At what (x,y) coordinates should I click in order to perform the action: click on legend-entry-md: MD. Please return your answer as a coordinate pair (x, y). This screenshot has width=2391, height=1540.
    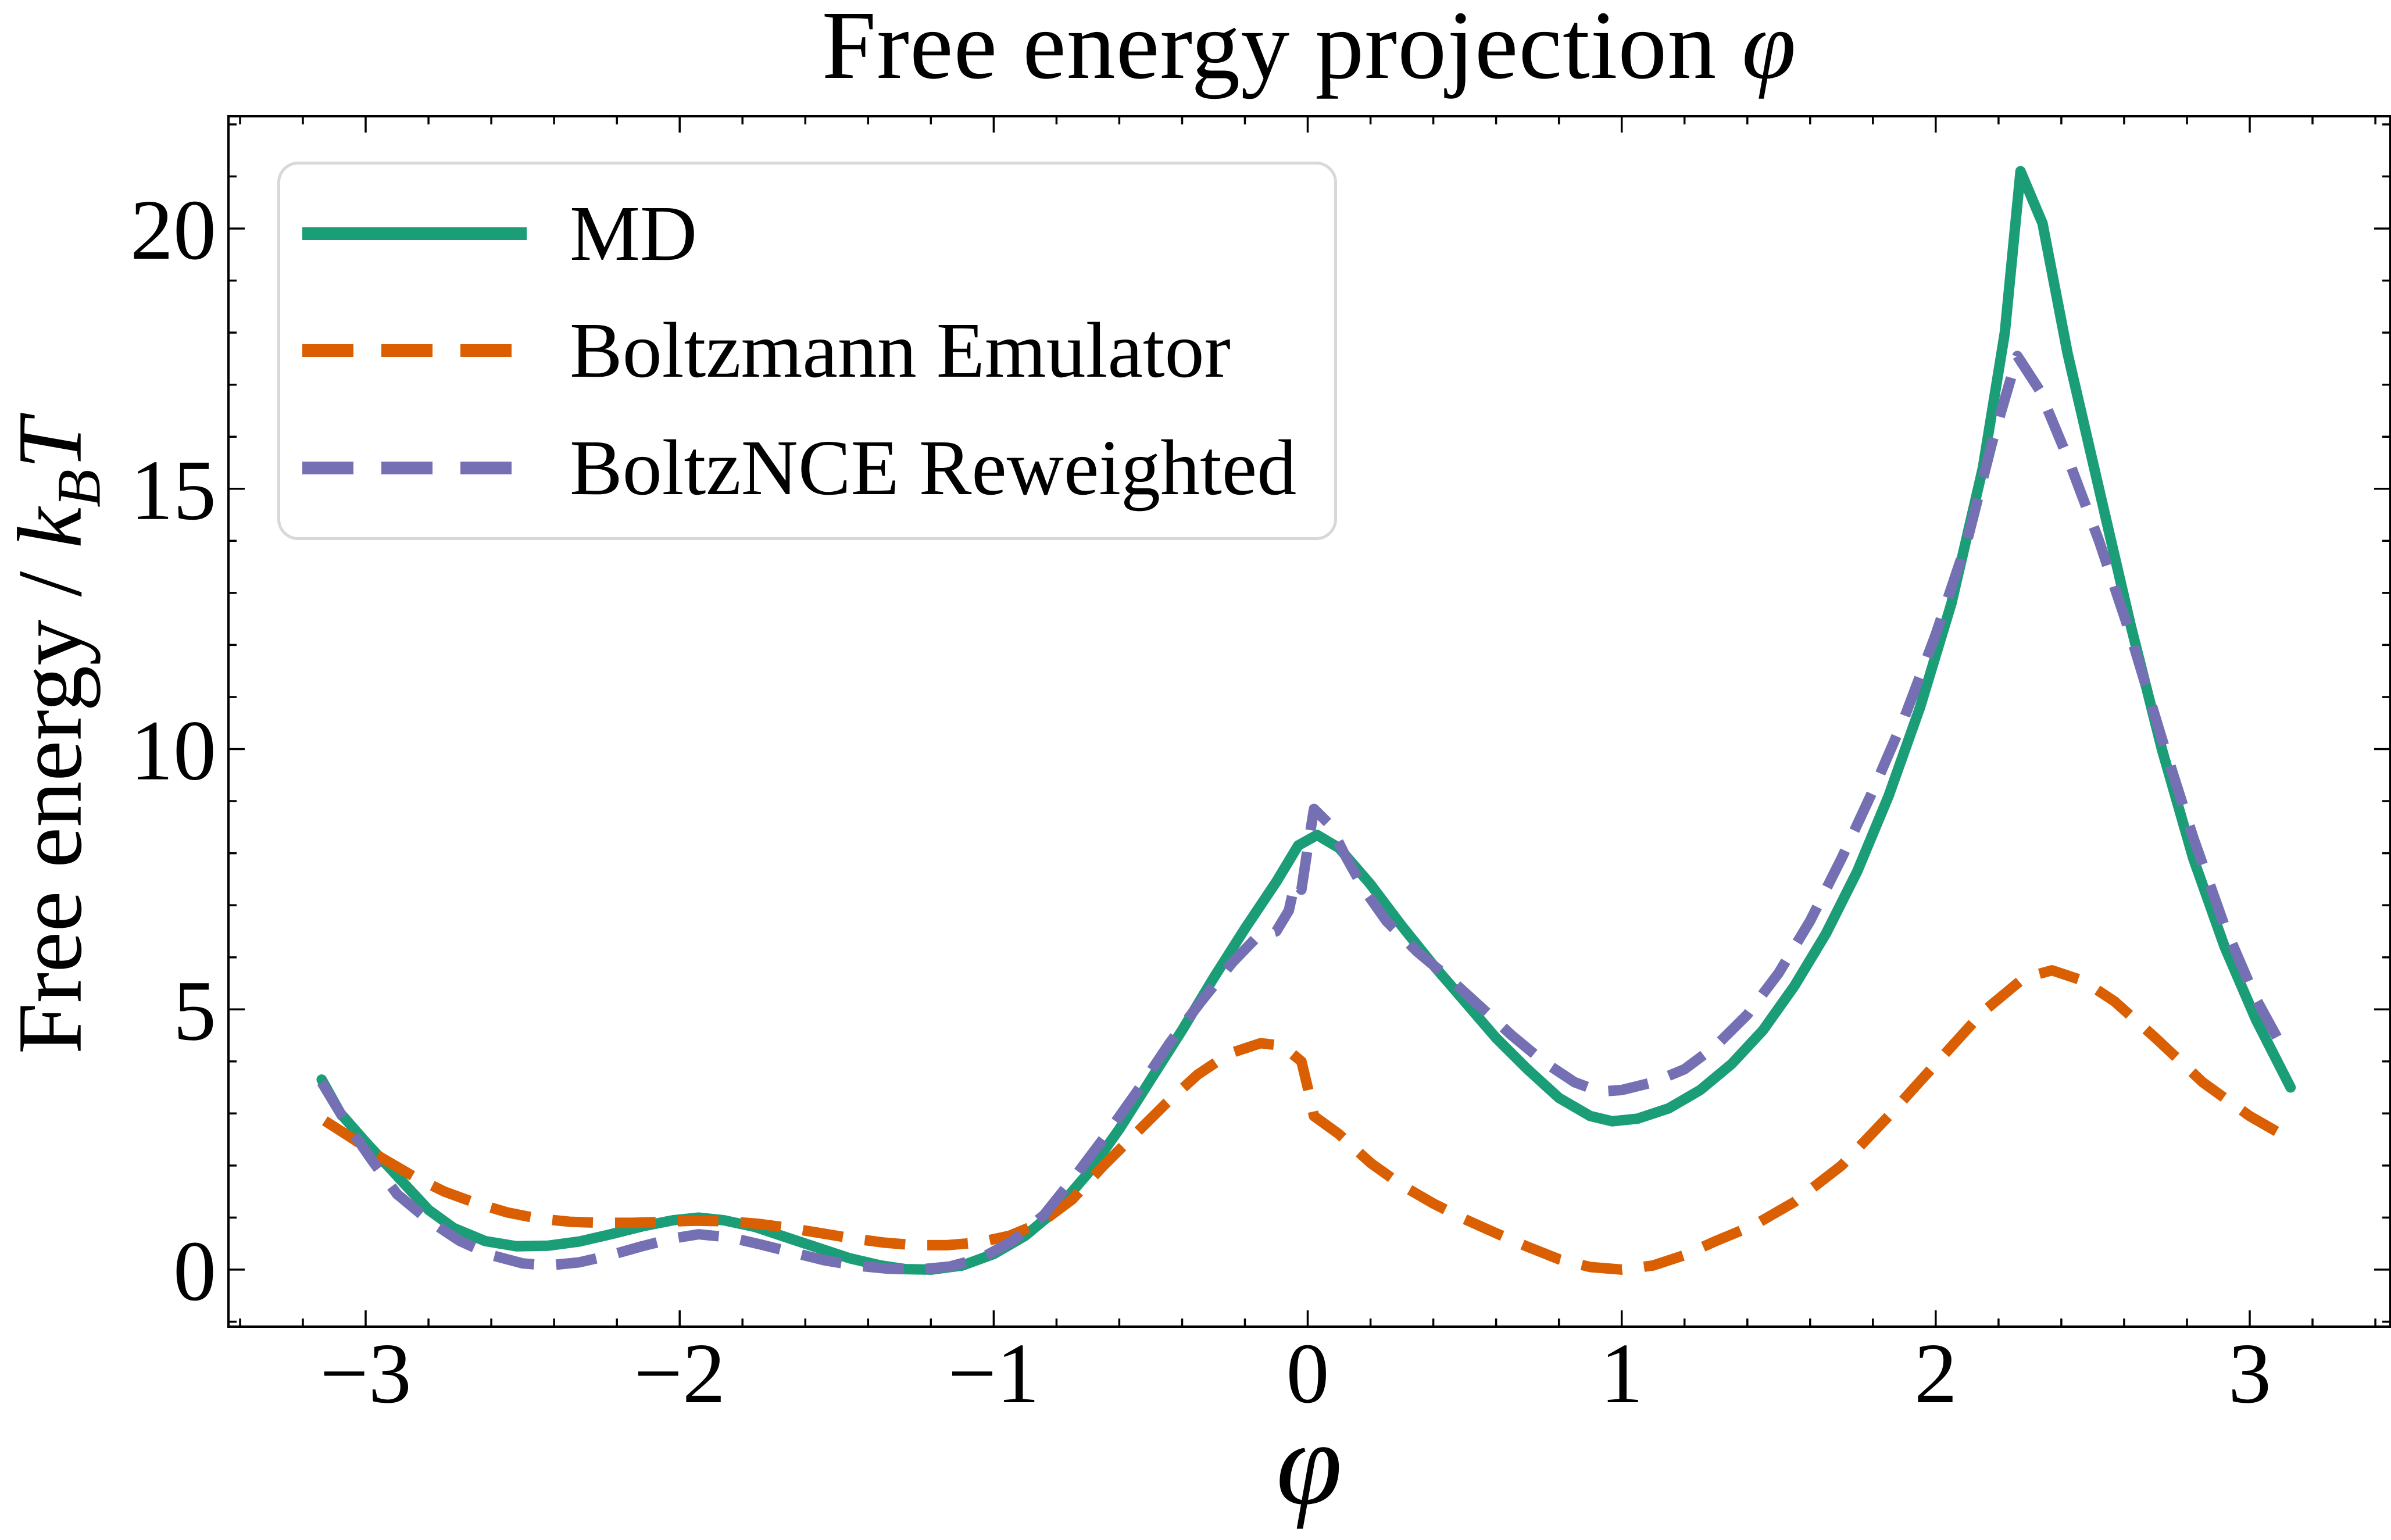
    Looking at the image, I should click on (817, 233).